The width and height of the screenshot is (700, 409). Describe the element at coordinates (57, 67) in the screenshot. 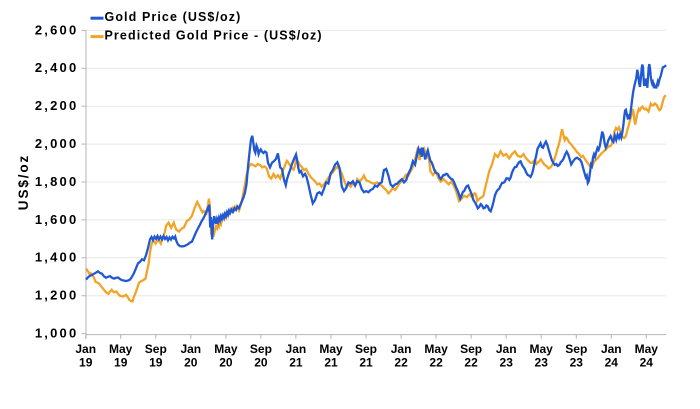

I see `svg-text: 2,400` at that location.